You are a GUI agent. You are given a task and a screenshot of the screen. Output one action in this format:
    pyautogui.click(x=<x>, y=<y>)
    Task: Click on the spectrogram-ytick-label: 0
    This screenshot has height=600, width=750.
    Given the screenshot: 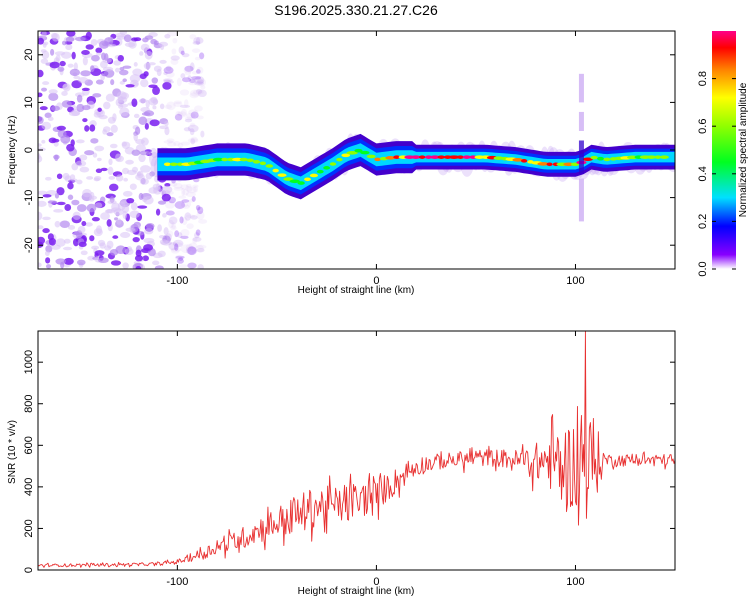 What is the action you would take?
    pyautogui.click(x=29, y=150)
    